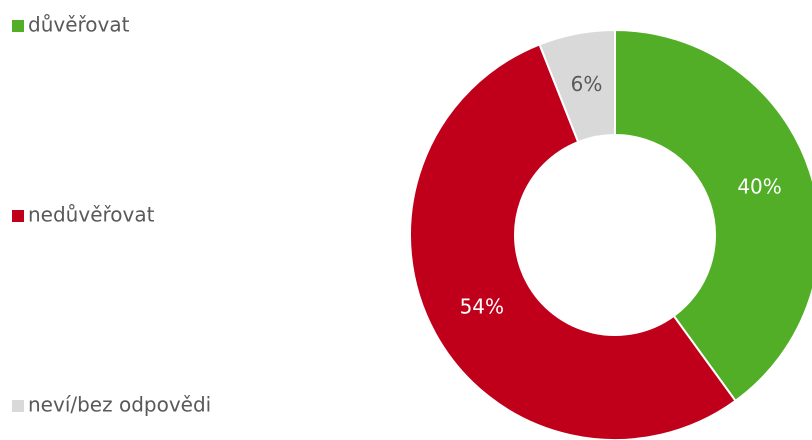 Image resolution: width=812 pixels, height=440 pixels. I want to click on legend-label: nedůvěřovat, so click(91, 215).